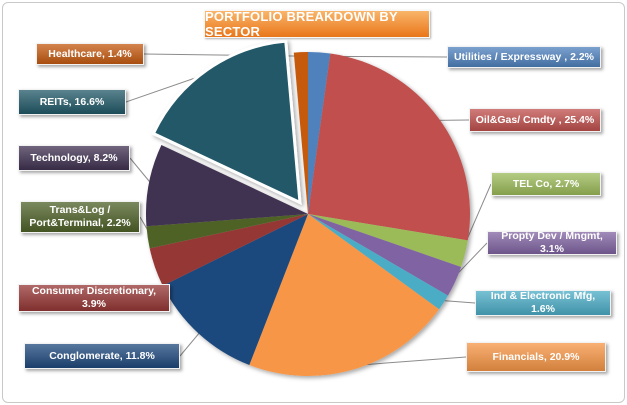 The height and width of the screenshot is (405, 627). I want to click on slice-label-reits: REITs, 16.6%, so click(72, 102).